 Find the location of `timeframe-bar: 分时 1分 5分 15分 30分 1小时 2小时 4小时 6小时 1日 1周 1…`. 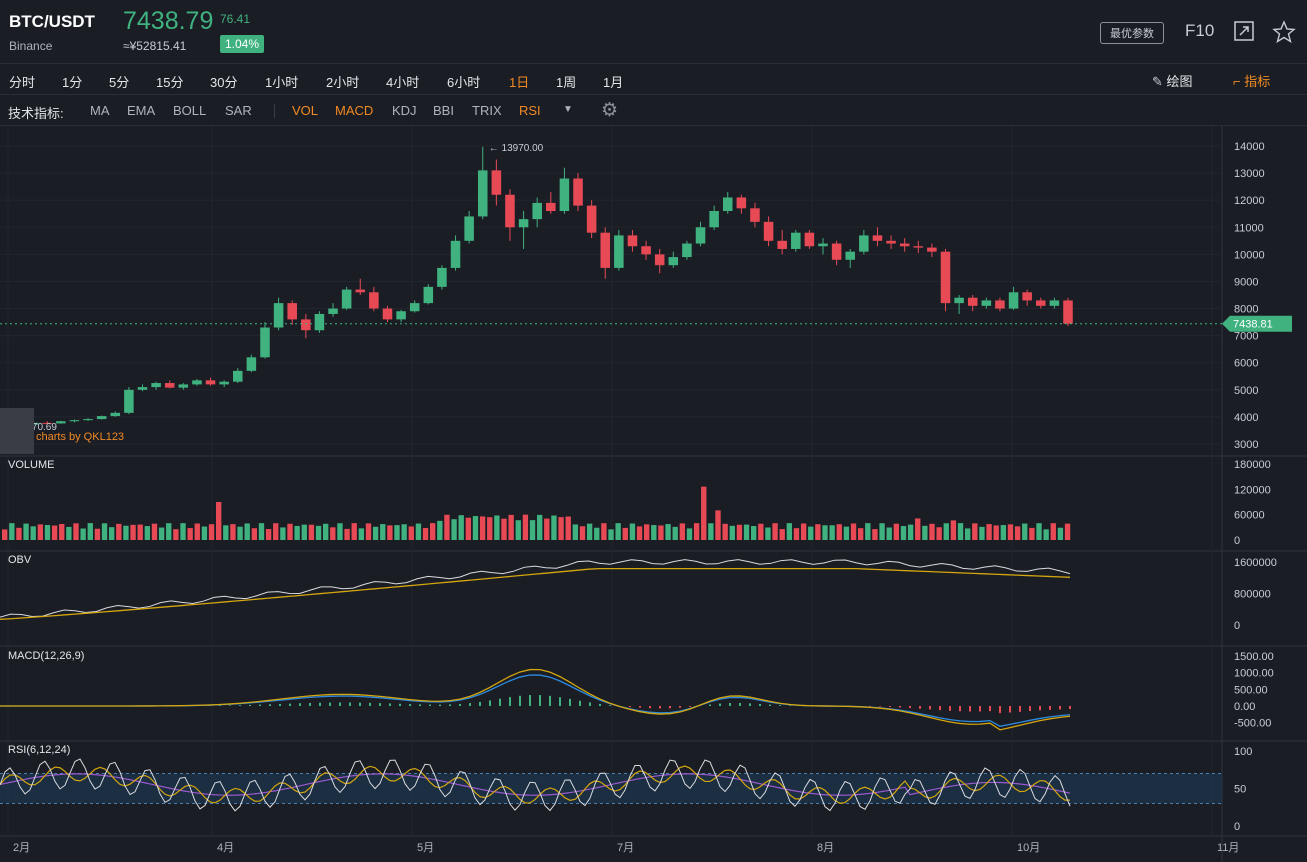

timeframe-bar: 分时 1分 5分 15分 30分 1小时 2小时 4小时 6小时 1日 1周 1… is located at coordinates (653, 79).